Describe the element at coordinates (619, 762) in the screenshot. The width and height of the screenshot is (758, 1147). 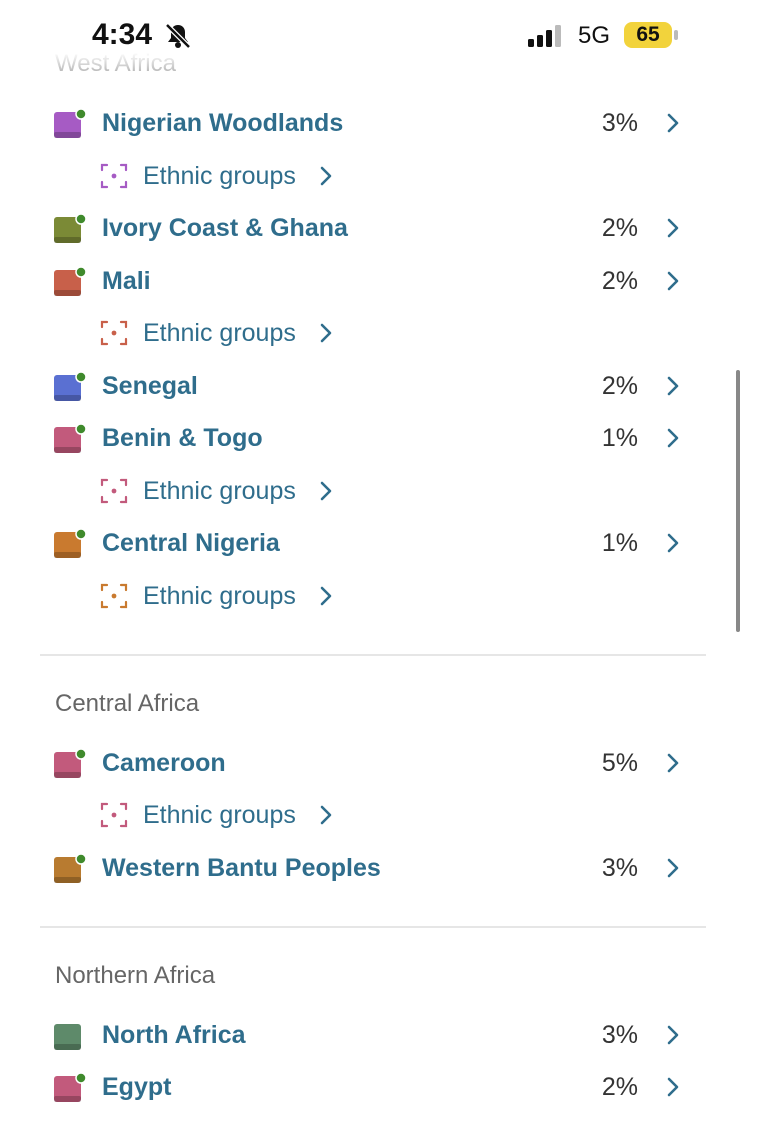
I see `region-percent: 5%` at that location.